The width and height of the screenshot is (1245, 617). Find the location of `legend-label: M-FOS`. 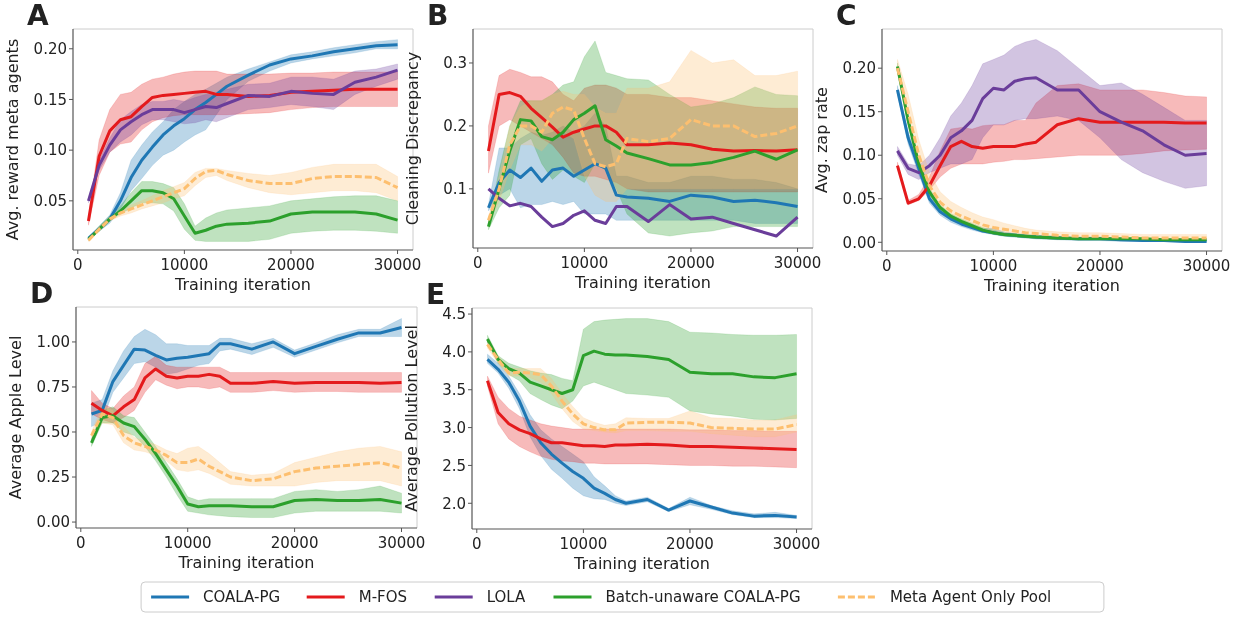

legend-label: M-FOS is located at coordinates (383, 597).